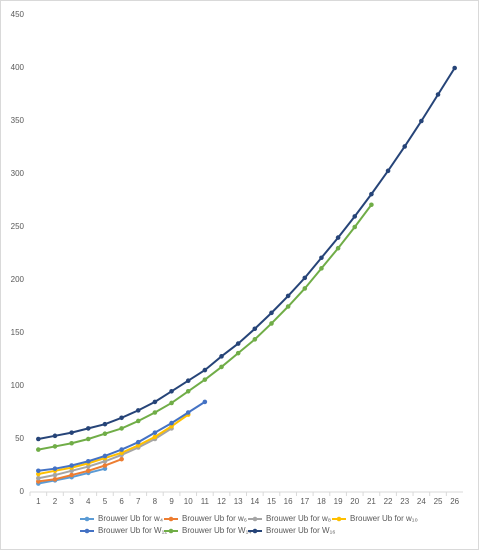 The image size is (479, 550). What do you see at coordinates (321, 501) in the screenshot?
I see `x-tick-label: 18` at bounding box center [321, 501].